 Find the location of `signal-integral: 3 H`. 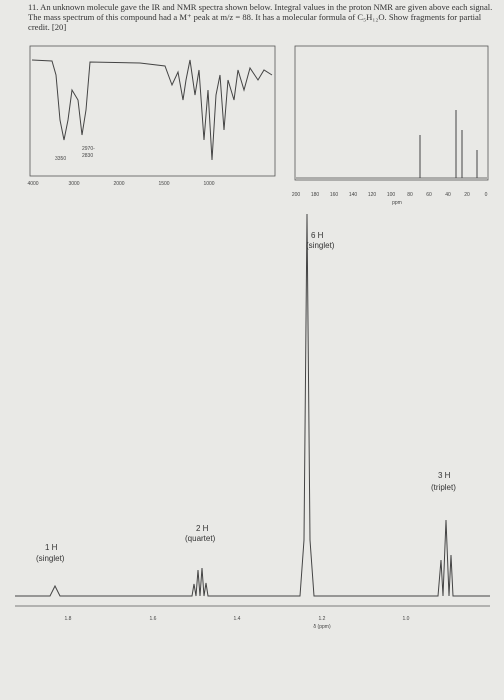

signal-integral: 3 H is located at coordinates (444, 475).